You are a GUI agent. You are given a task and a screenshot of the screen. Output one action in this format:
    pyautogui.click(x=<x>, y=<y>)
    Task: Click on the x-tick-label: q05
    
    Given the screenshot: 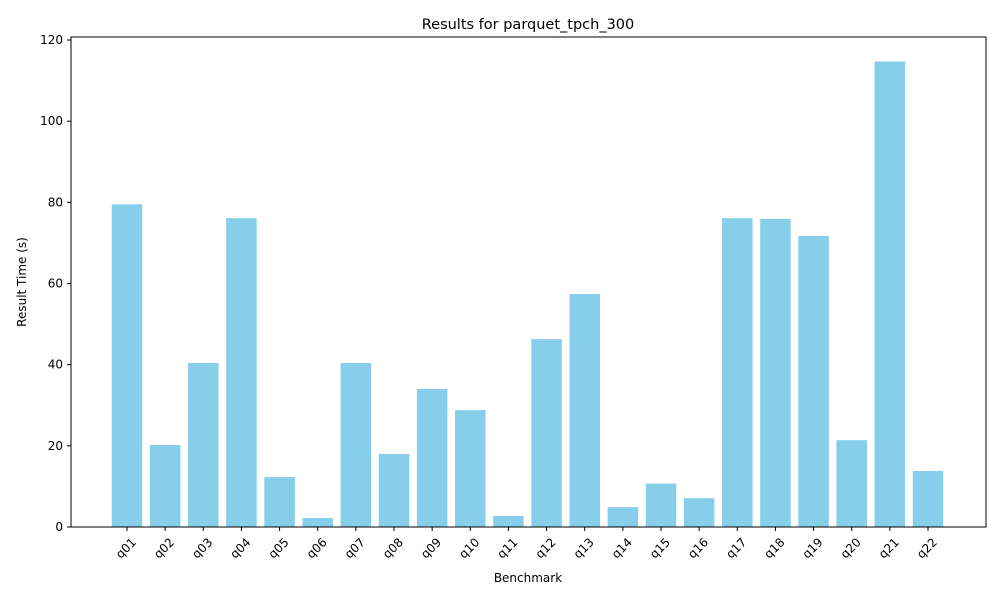 What is the action you would take?
    pyautogui.click(x=279, y=548)
    